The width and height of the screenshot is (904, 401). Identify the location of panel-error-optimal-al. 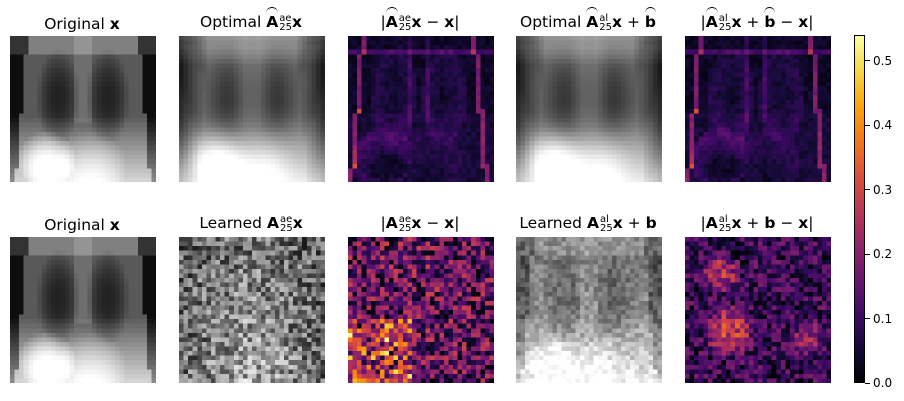
(758, 109).